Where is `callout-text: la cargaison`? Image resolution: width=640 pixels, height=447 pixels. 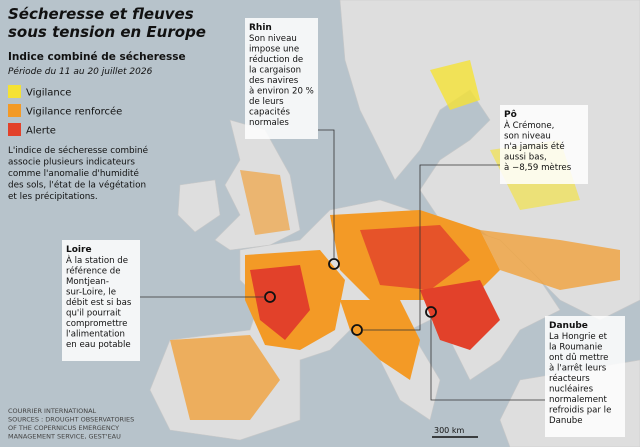
callout-text: la cargaison is located at coordinates (275, 71).